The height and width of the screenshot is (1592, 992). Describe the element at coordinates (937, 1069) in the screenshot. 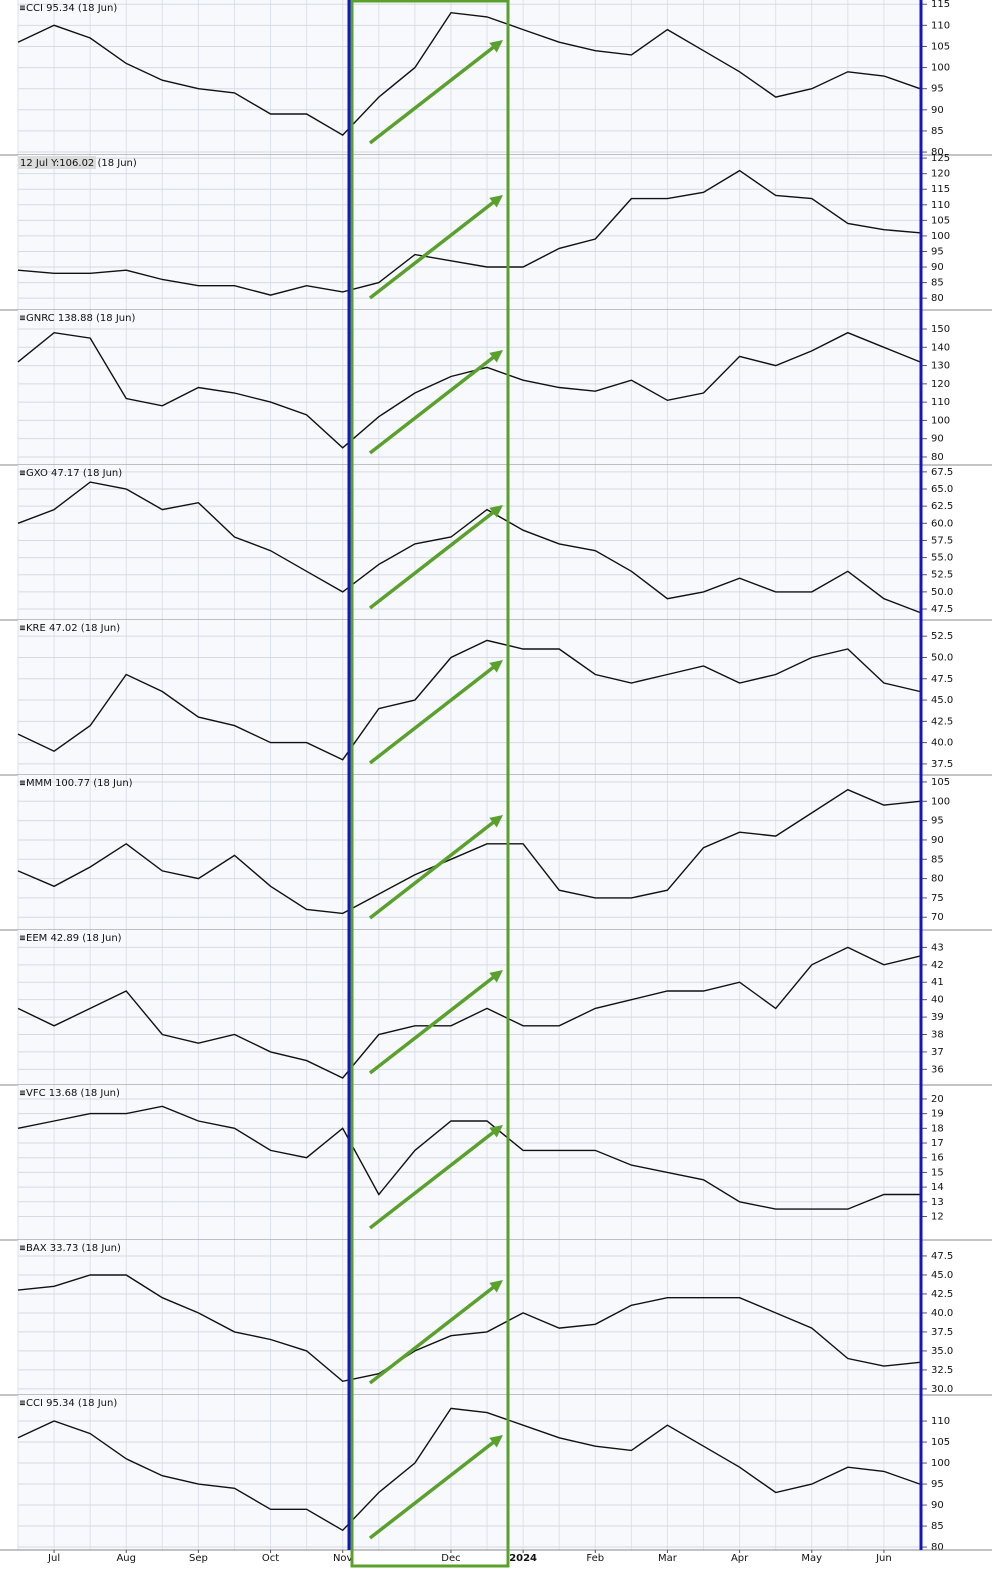

I see `y-tick-label: 36` at that location.